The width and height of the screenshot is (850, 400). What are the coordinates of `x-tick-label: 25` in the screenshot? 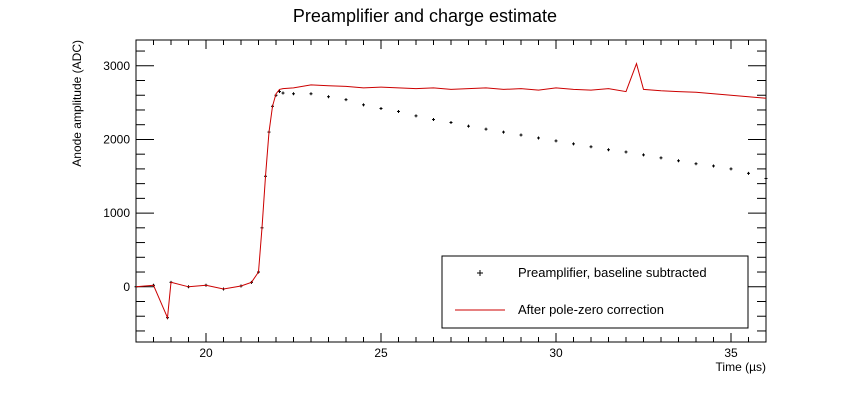 It's located at (381, 353).